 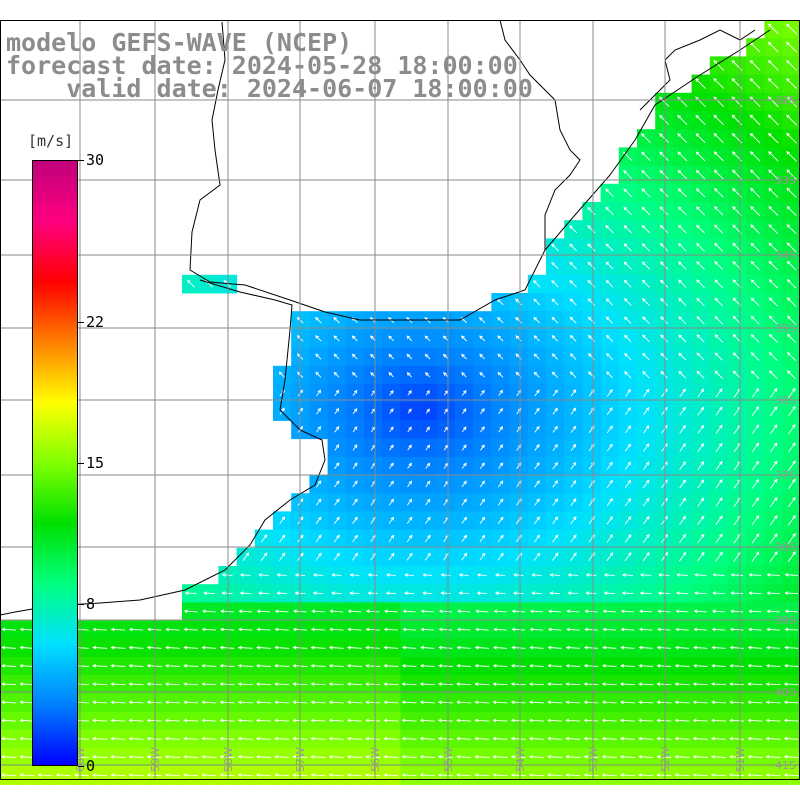 I want to click on latitude-label: 34S, so click(x=785, y=255).